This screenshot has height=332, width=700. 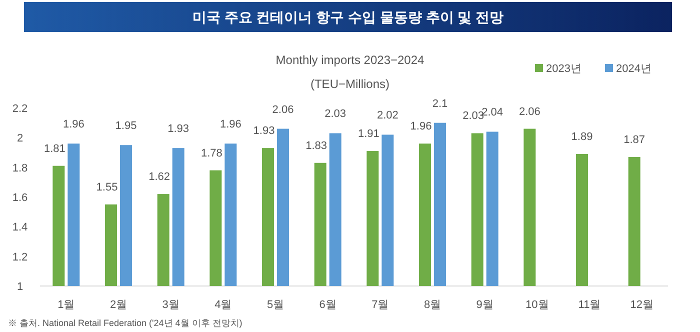 What do you see at coordinates (20, 257) in the screenshot?
I see `y-tick-label: 1.2` at bounding box center [20, 257].